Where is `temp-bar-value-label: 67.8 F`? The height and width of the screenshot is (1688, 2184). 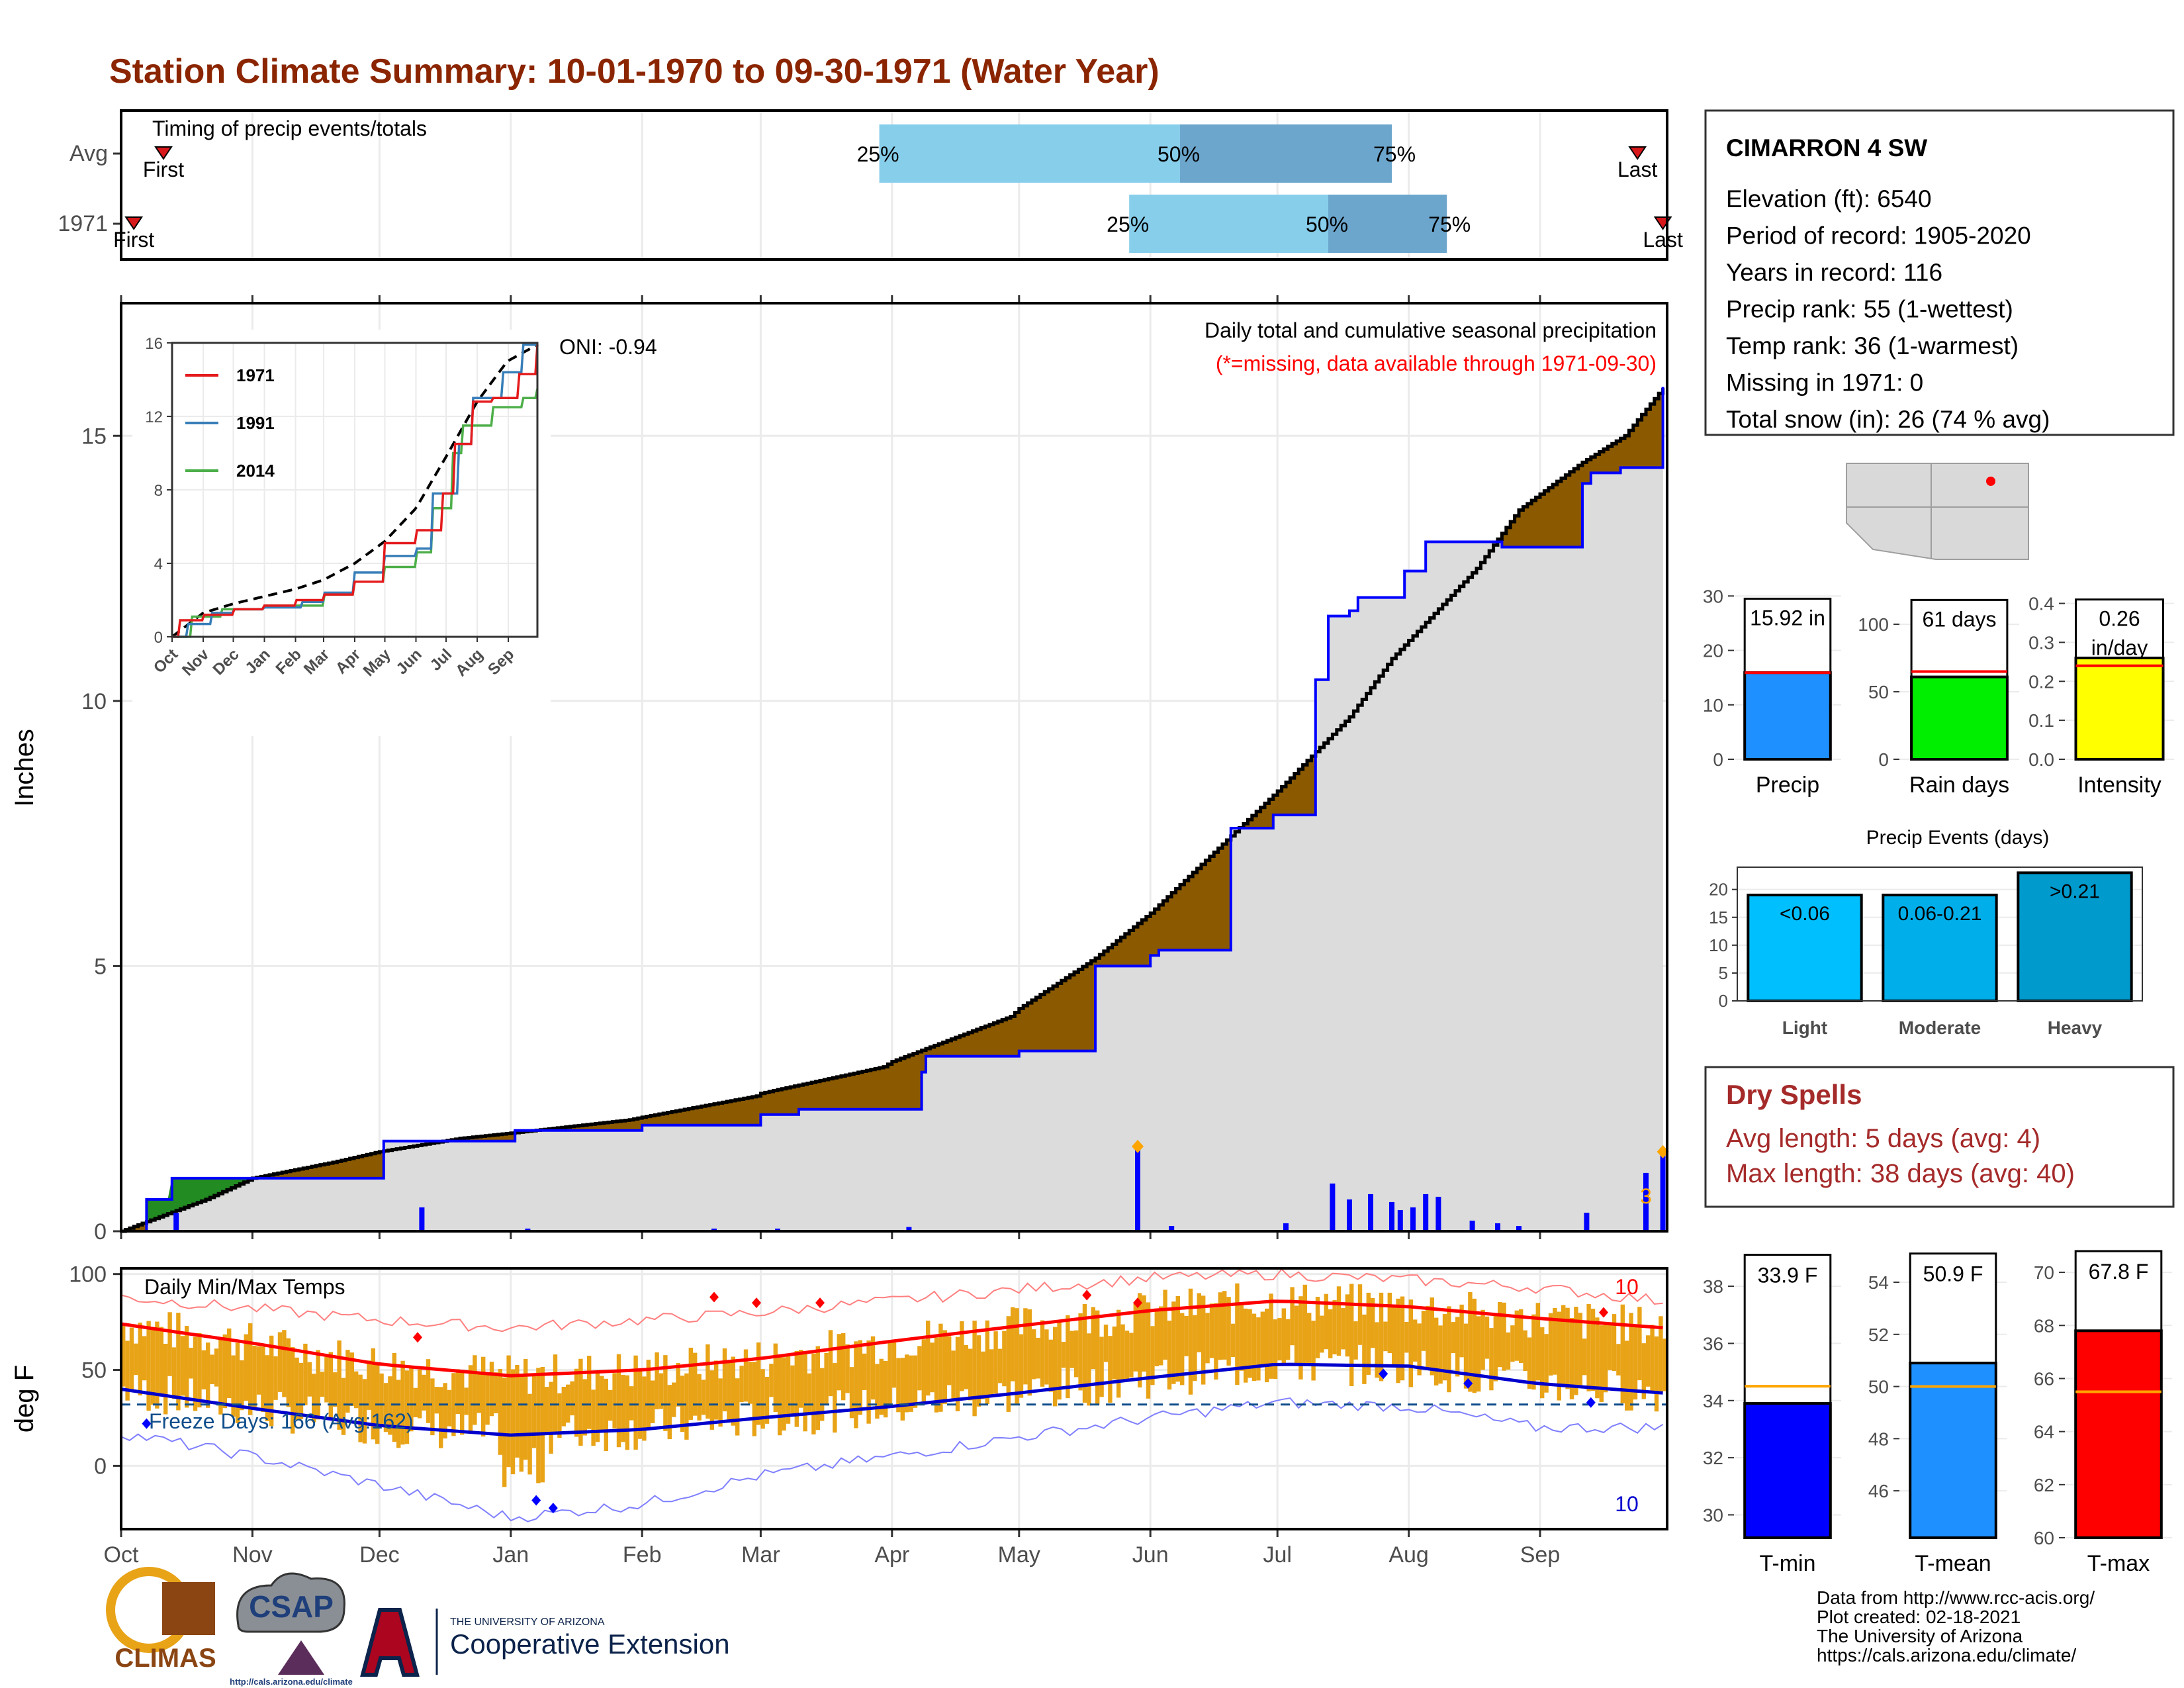
temp-bar-value-label: 67.8 F is located at coordinates (2119, 1272).